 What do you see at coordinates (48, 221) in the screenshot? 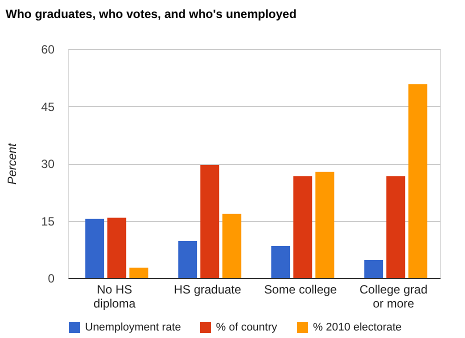
I see `y-tick-label: 15` at bounding box center [48, 221].